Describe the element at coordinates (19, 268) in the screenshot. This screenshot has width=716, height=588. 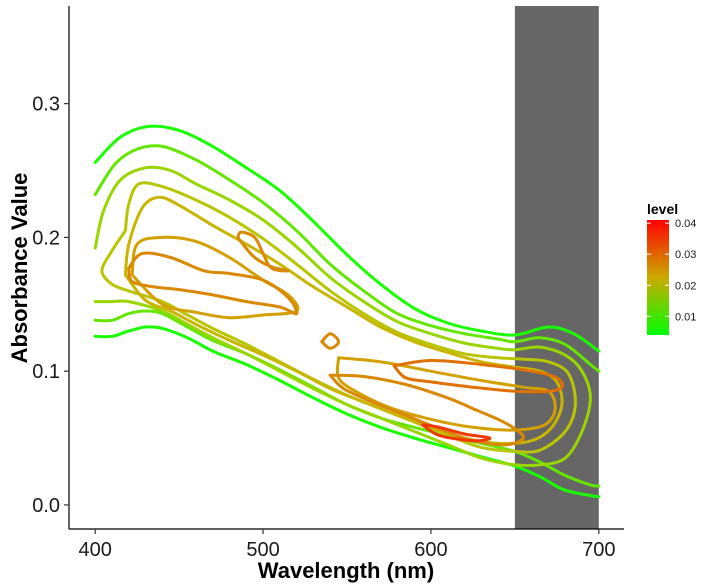
I see `y-axis-title: Absorbance Value` at that location.